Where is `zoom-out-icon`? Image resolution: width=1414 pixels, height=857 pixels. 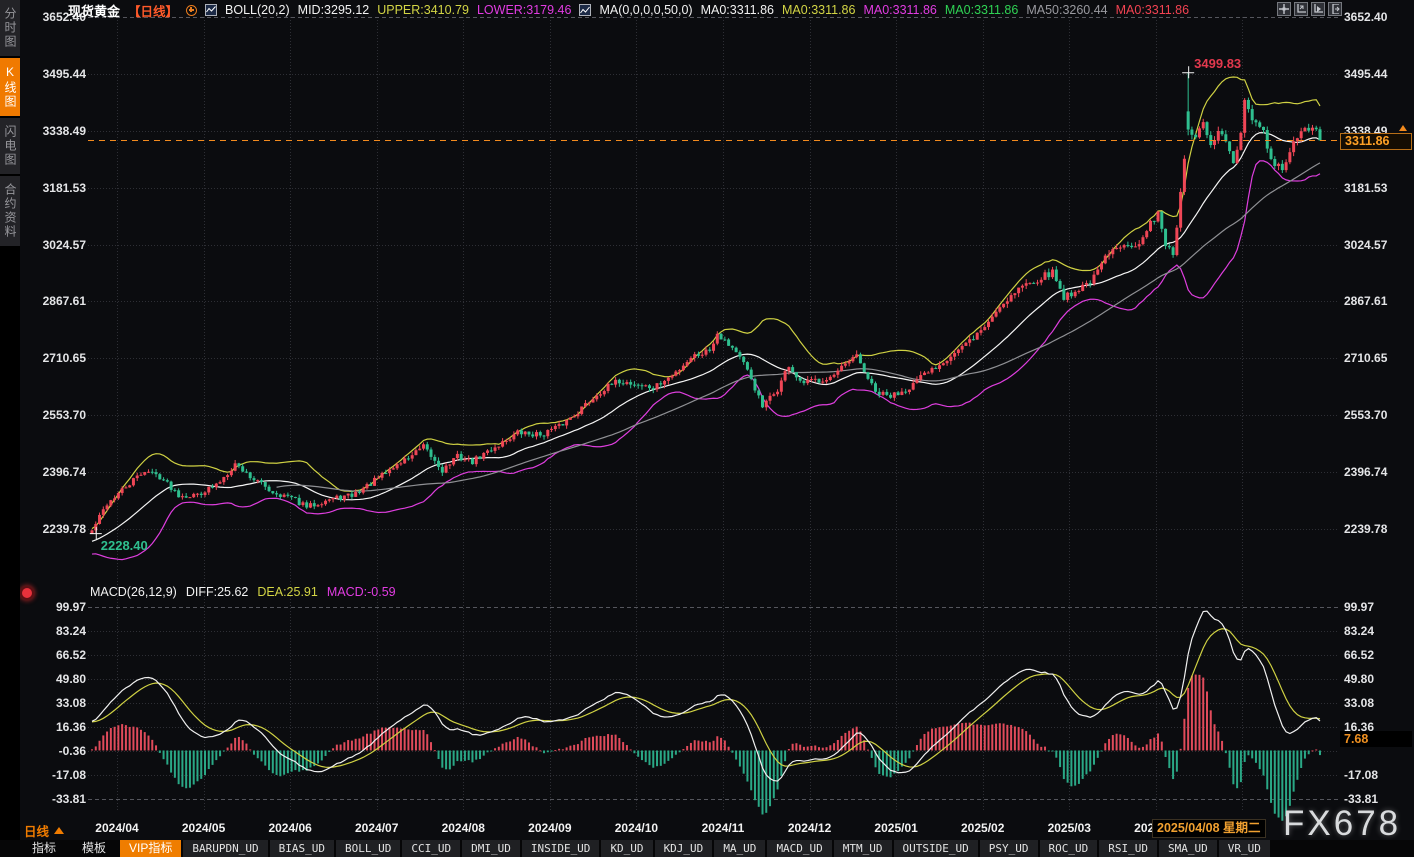
zoom-out-icon is located at coordinates (1318, 9).